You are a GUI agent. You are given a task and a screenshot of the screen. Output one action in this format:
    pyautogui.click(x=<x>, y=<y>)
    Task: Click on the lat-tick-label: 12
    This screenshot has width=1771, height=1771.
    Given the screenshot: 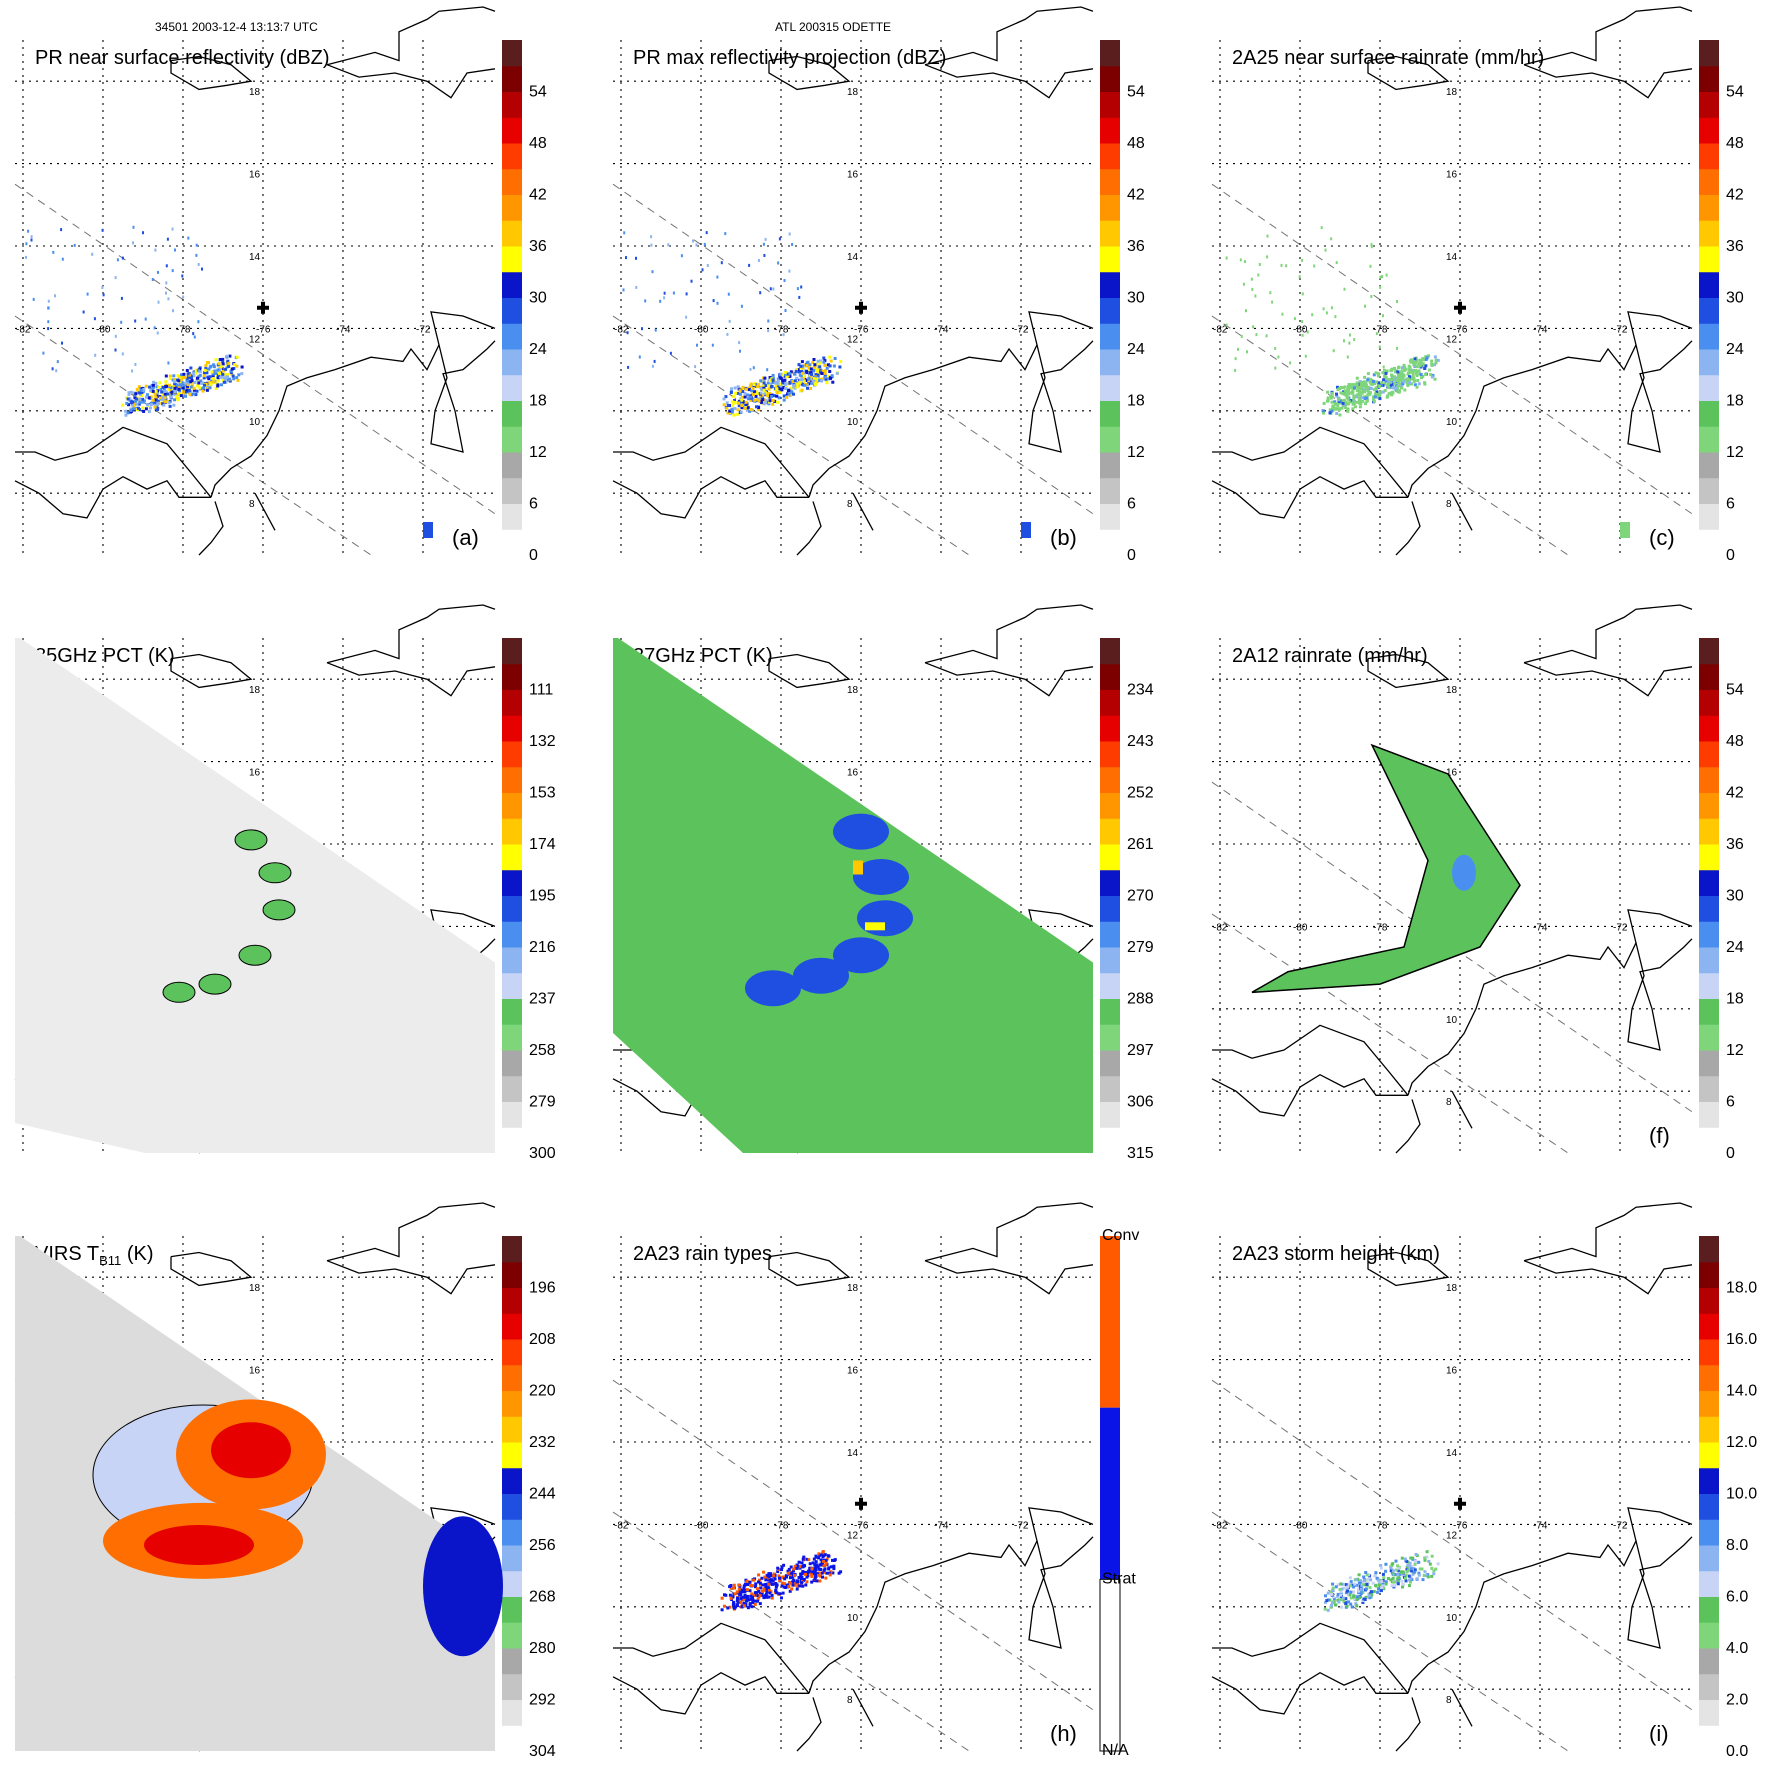 What is the action you would take?
    pyautogui.click(x=255, y=339)
    